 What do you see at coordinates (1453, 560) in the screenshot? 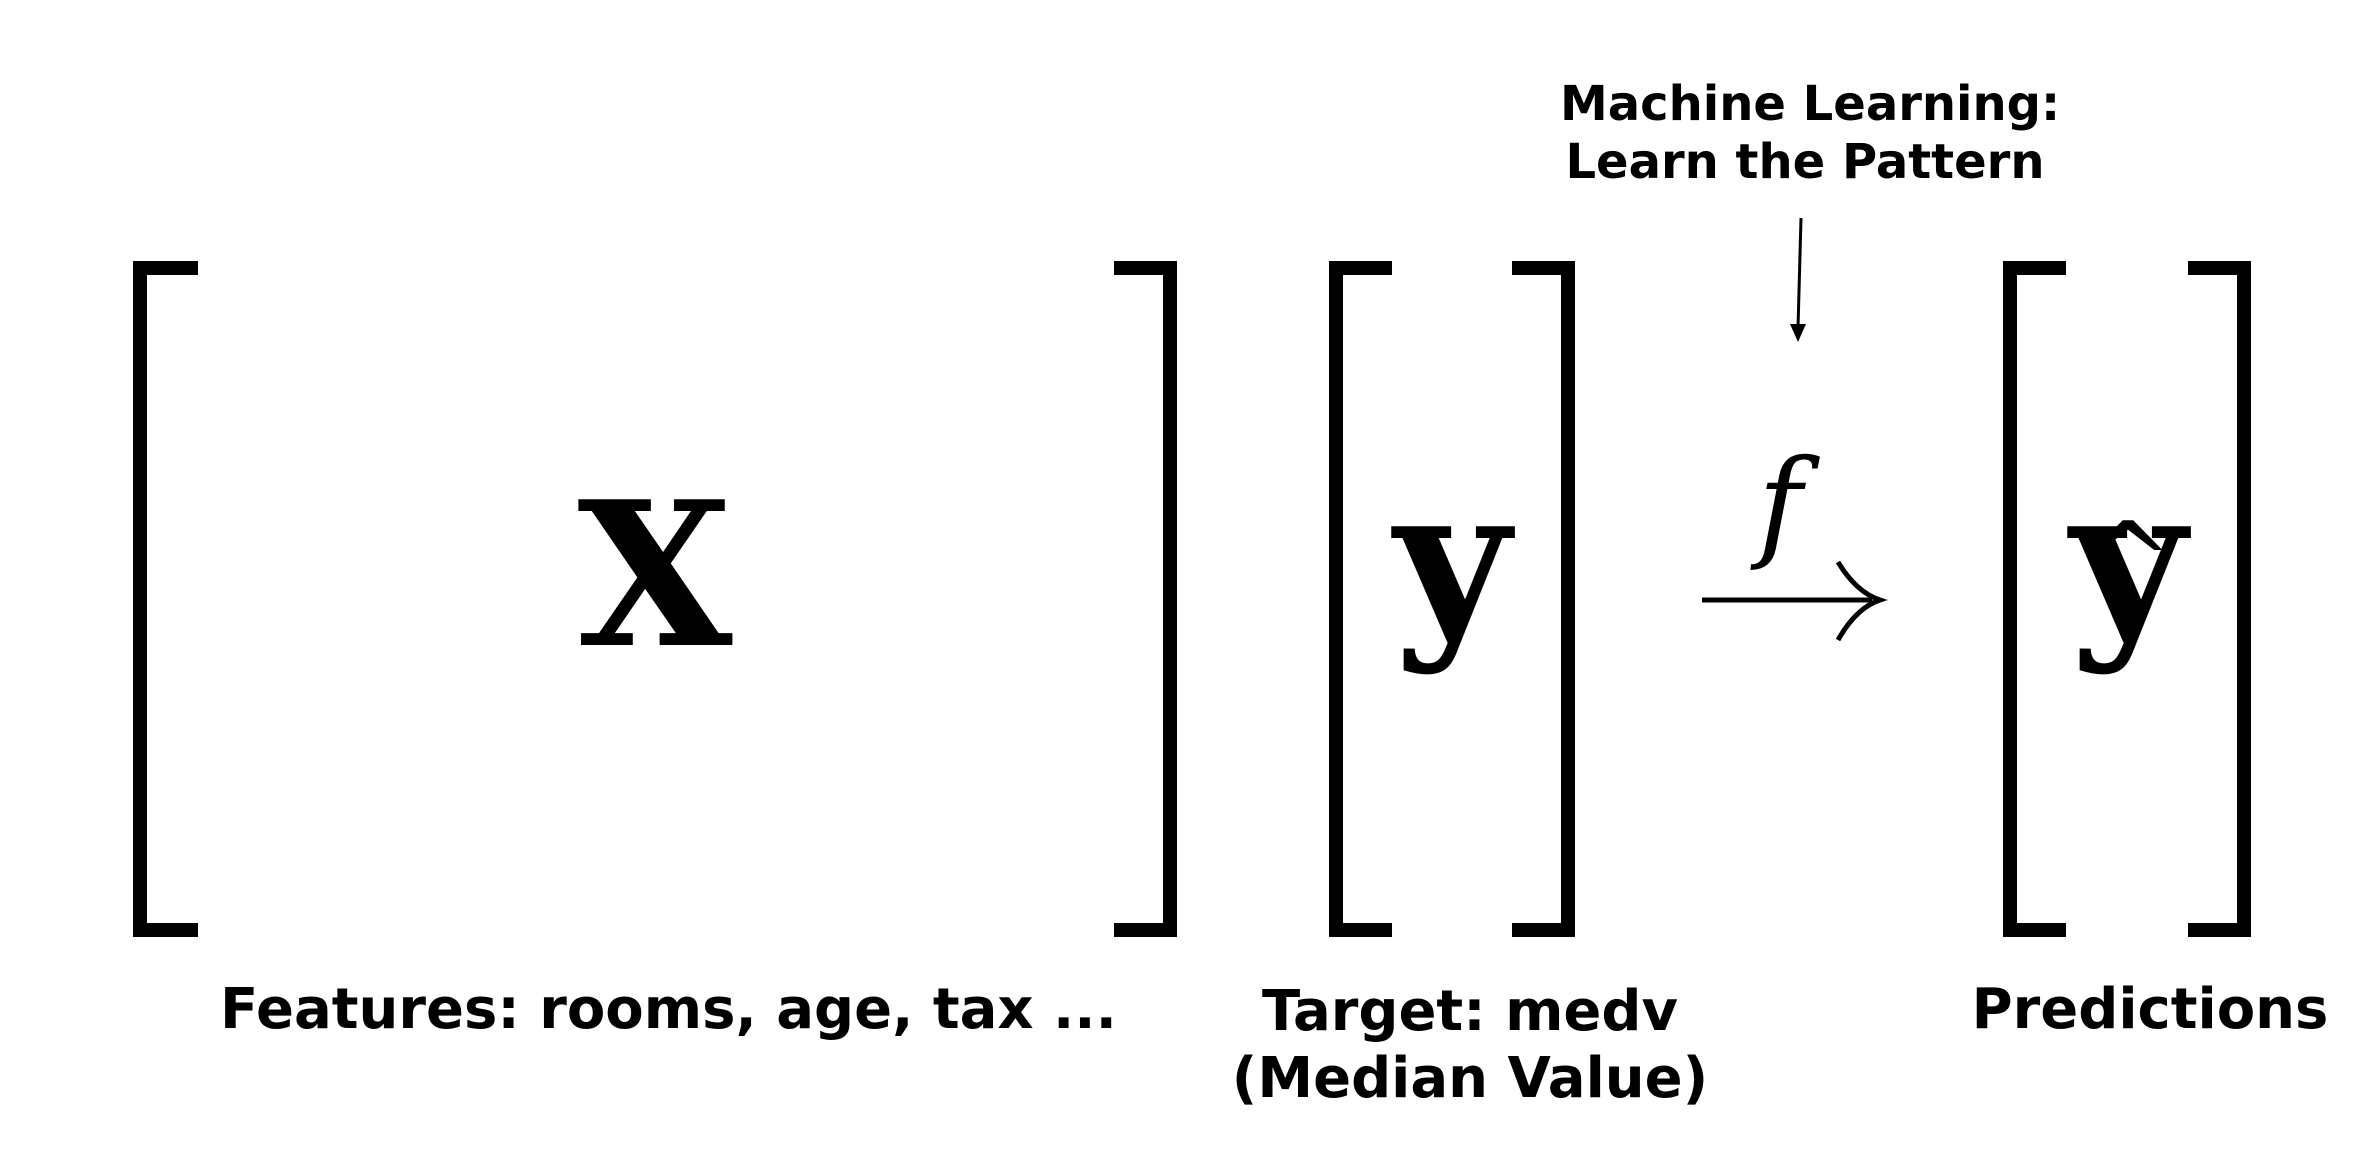
I see `target-vector-symbol: y` at bounding box center [1453, 560].